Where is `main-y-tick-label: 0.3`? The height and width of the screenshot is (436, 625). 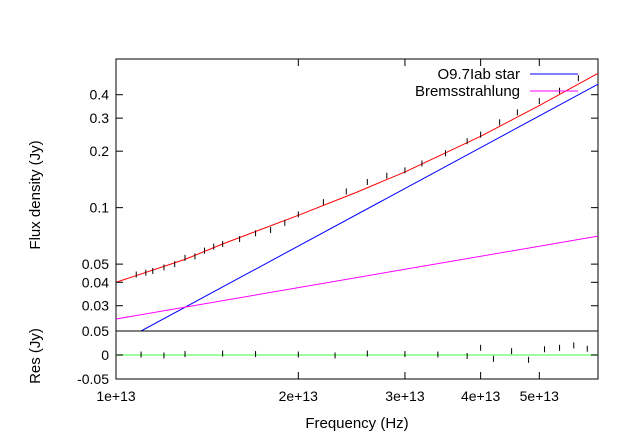 main-y-tick-label: 0.3 is located at coordinates (100, 118).